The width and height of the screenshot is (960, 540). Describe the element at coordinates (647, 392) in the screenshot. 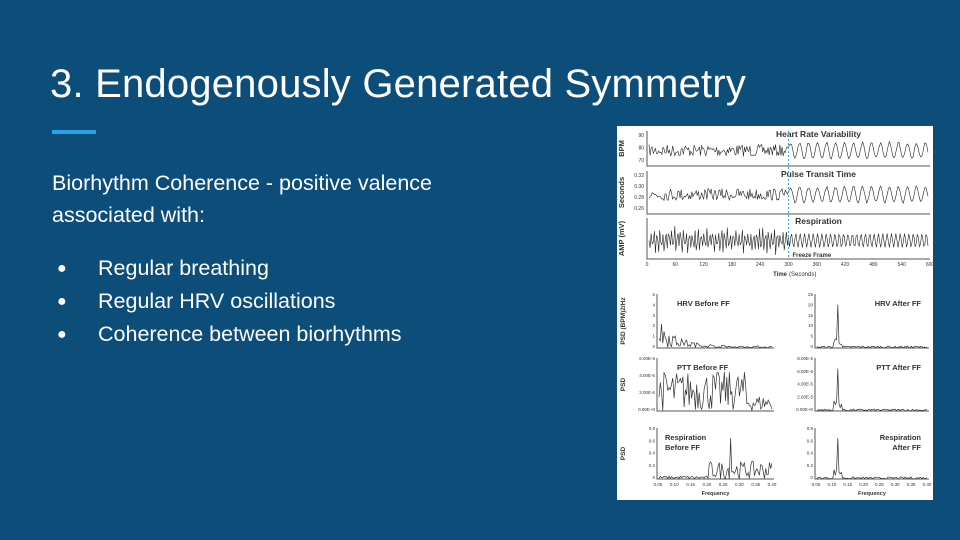

I see `psd-ytick-label: 2.00E-6` at that location.